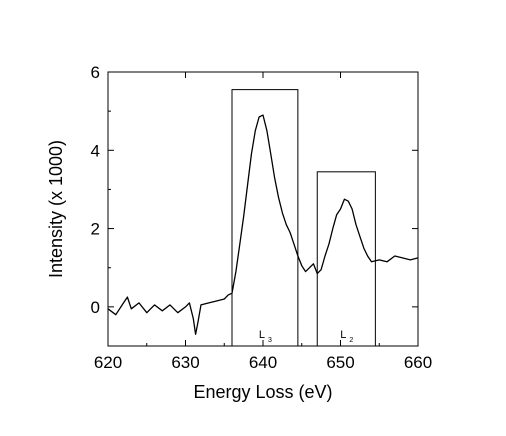 Image resolution: width=506 pixels, height=436 pixels. I want to click on y-tick-label: 4, so click(95, 150).